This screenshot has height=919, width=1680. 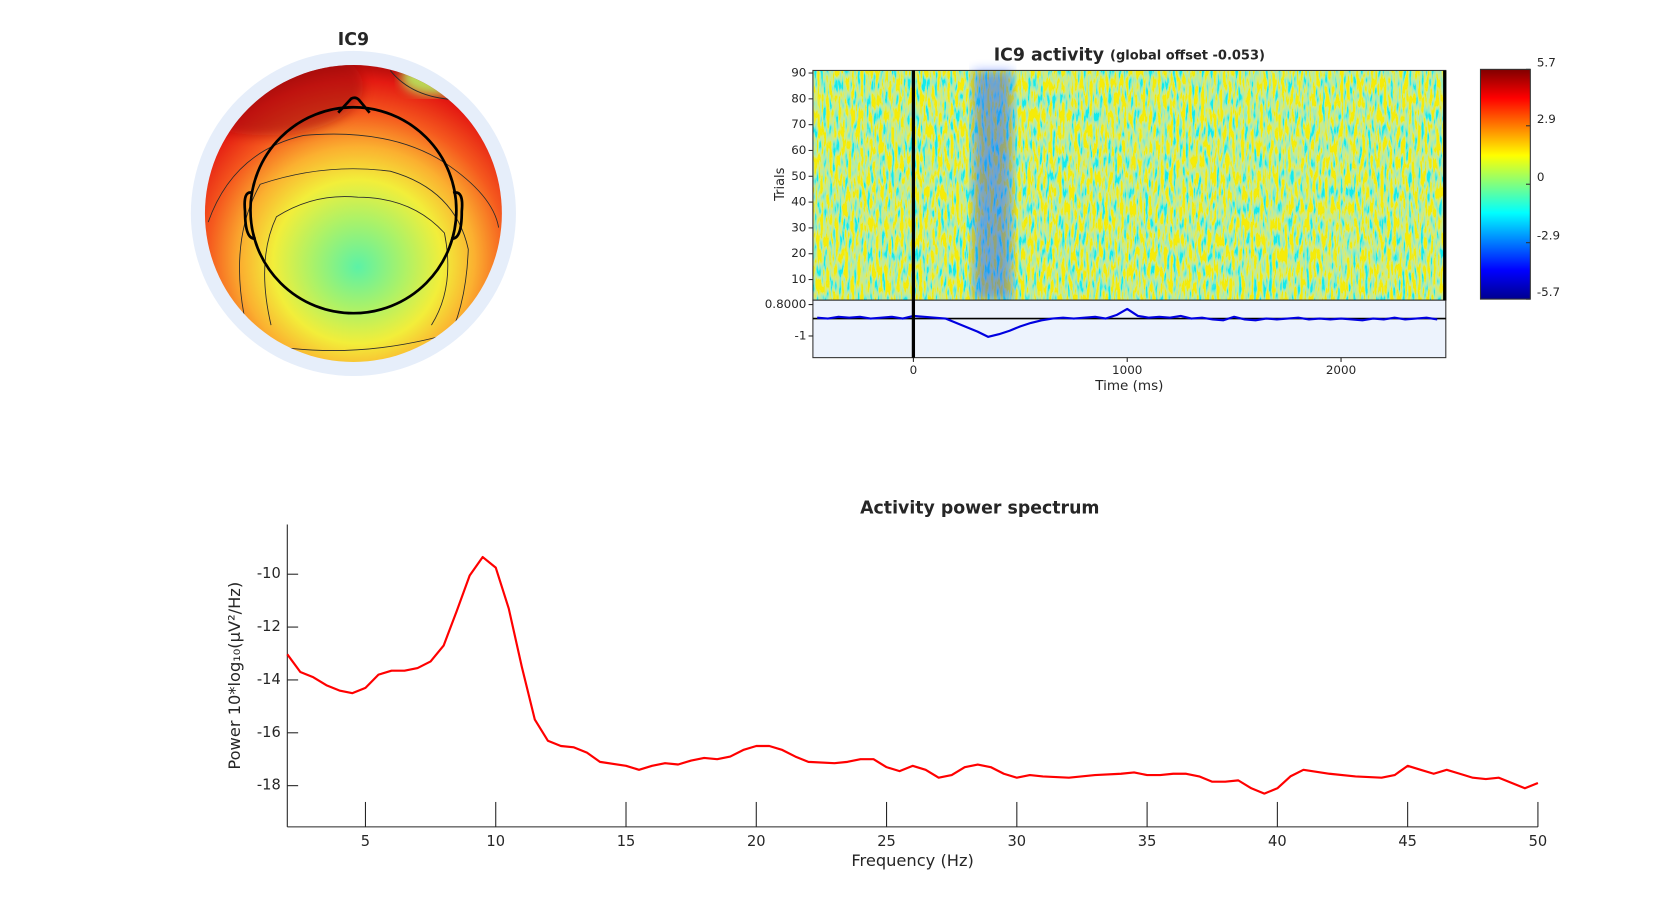 What do you see at coordinates (1127, 322) in the screenshot?
I see `data-line` at bounding box center [1127, 322].